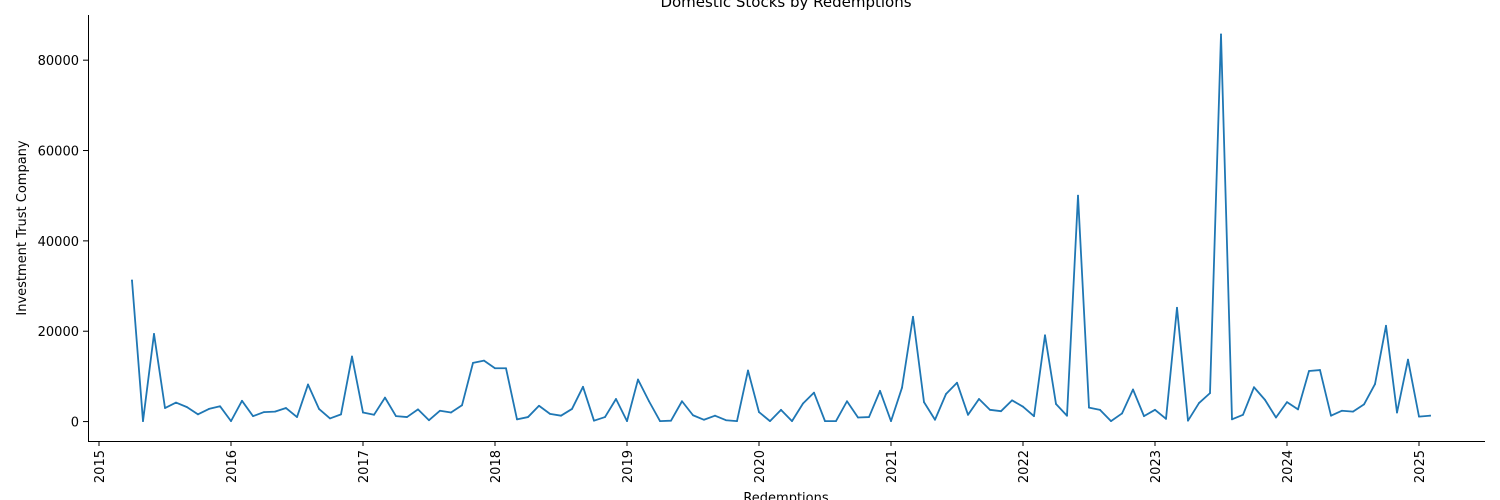  Describe the element at coordinates (232, 466) in the screenshot. I see `x-tick-label: 2016` at that location.